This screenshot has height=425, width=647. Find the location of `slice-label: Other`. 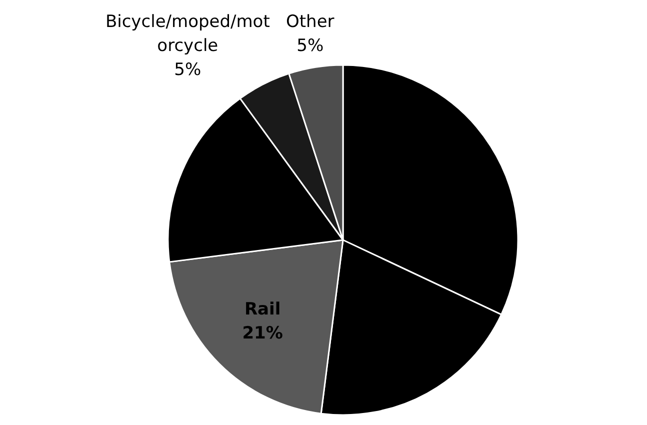

slice-label: Other is located at coordinates (310, 22).